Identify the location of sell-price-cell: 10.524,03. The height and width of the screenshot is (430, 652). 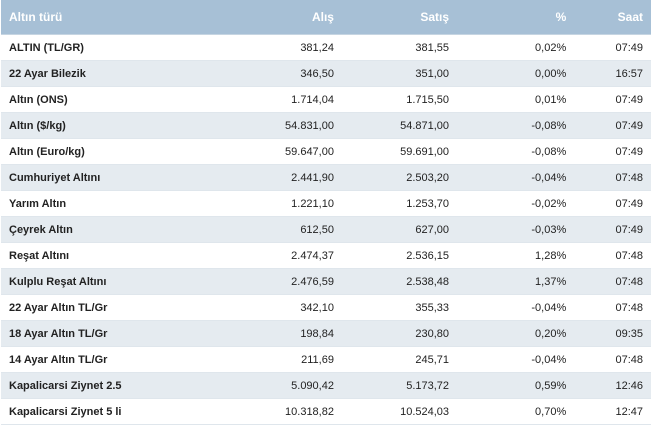
(399, 411).